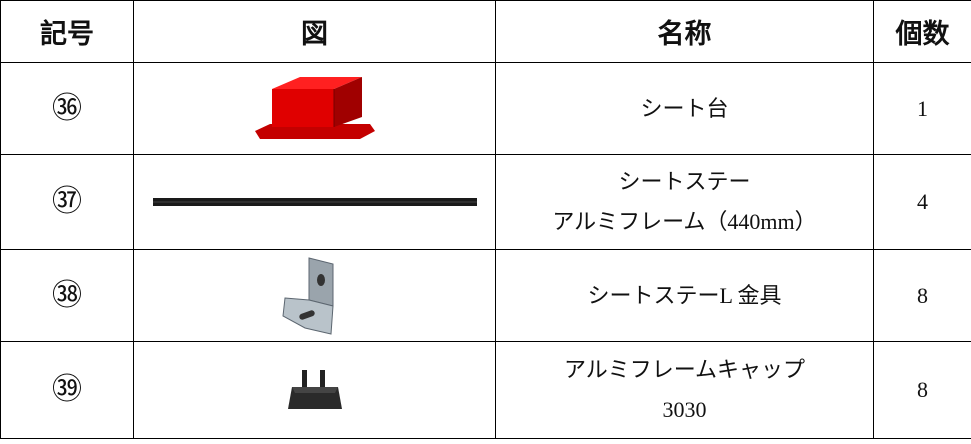 The image size is (971, 444). What do you see at coordinates (684, 31) in the screenshot?
I see `header-cell: 名称` at bounding box center [684, 31].